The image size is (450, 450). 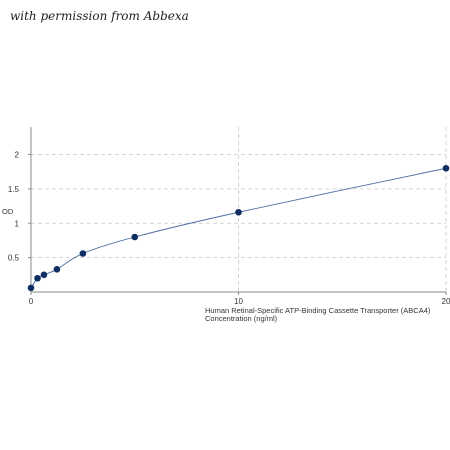 I want to click on x-tick-label: 10, so click(x=238, y=301).